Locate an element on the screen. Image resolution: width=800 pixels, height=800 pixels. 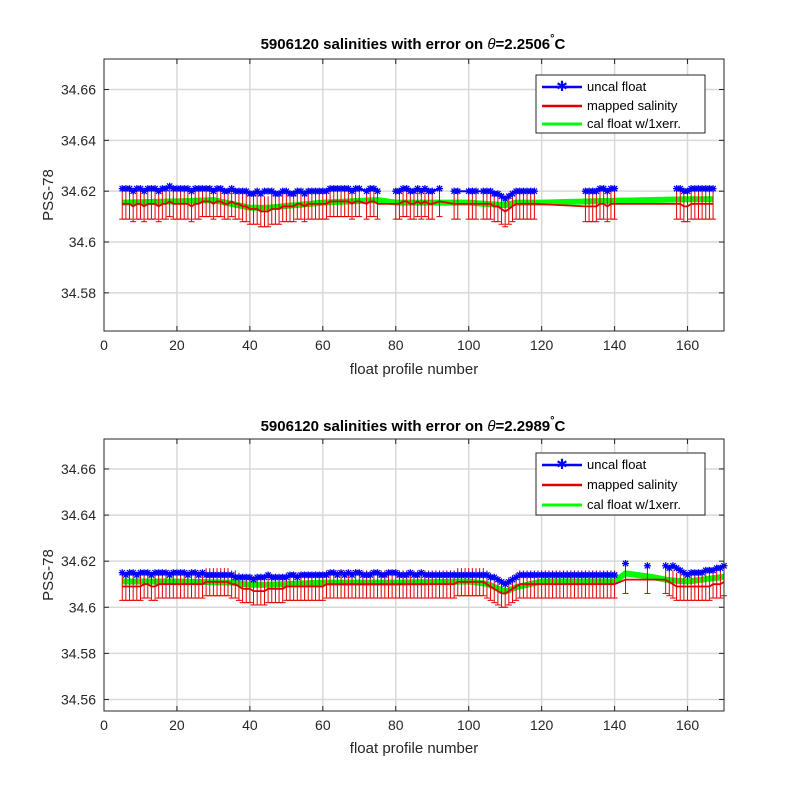
y-tick-label: 34.56 is located at coordinates (78, 699).